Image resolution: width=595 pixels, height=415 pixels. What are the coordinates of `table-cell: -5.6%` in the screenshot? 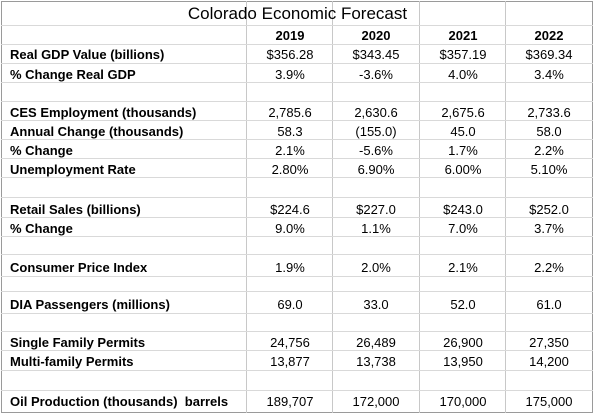 It's located at (376, 150).